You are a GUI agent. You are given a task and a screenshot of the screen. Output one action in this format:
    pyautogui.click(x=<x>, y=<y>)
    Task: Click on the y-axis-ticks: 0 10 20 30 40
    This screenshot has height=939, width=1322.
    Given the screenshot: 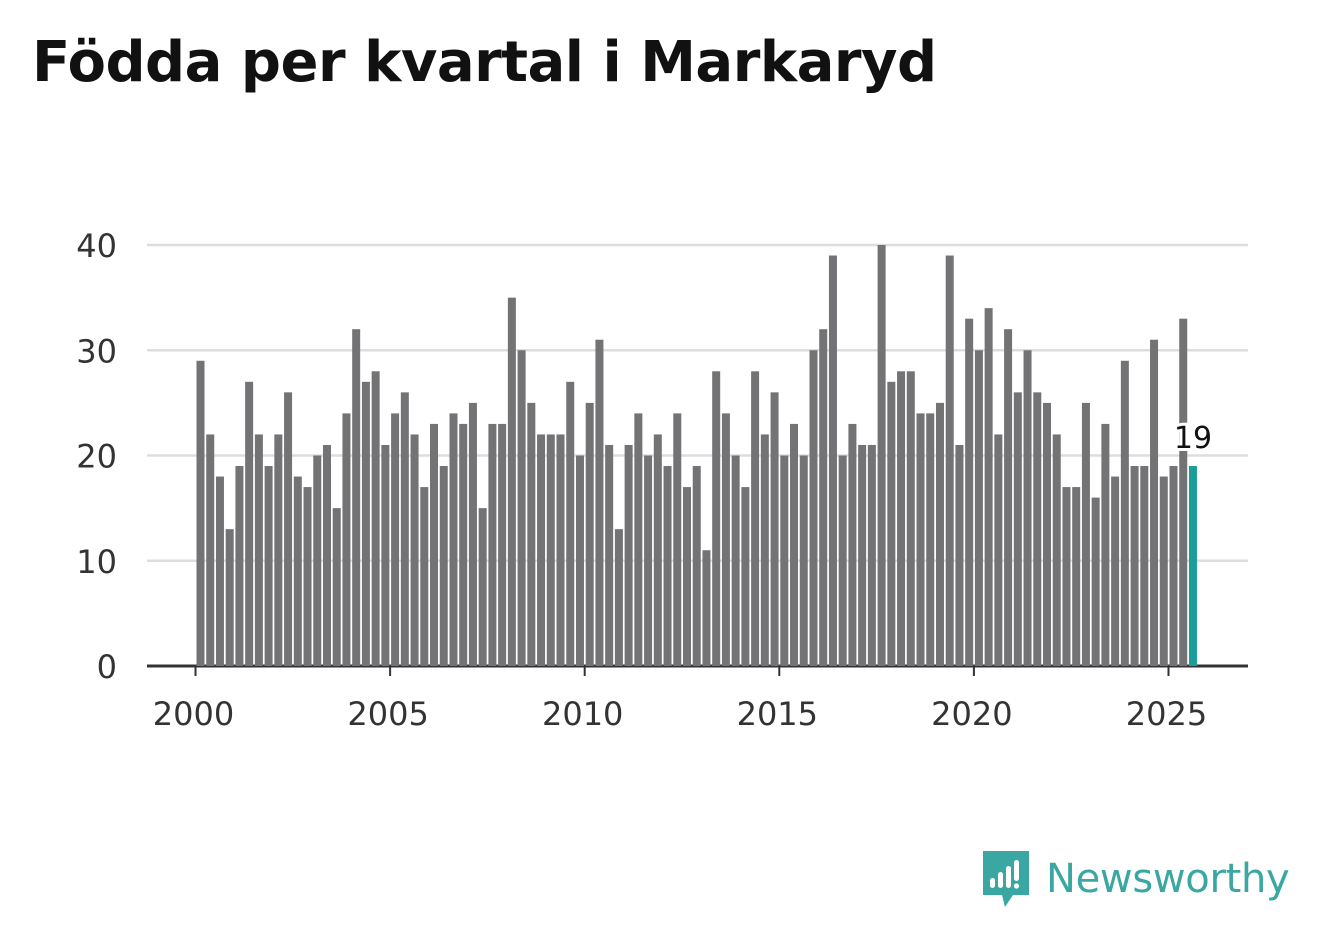 What is the action you would take?
    pyautogui.click(x=96, y=456)
    